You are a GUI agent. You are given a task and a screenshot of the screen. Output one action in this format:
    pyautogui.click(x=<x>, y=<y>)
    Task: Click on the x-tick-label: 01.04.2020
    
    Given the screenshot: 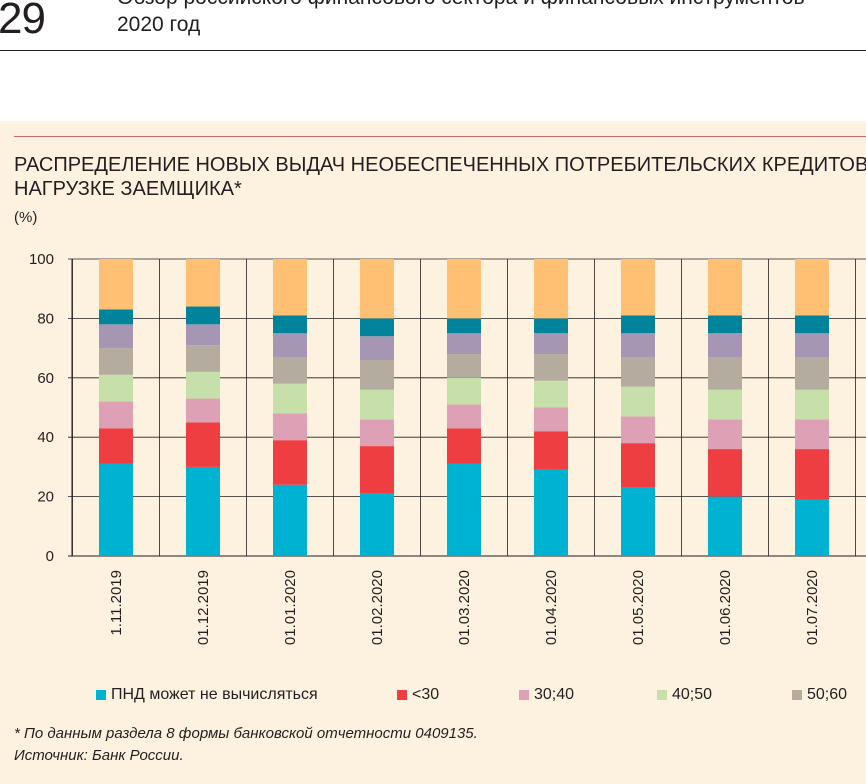 What is the action you would take?
    pyautogui.click(x=551, y=607)
    